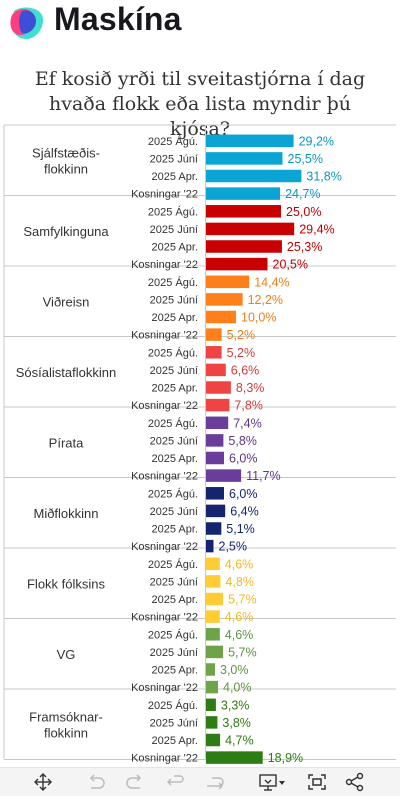 This screenshot has height=797, width=400. What do you see at coordinates (244, 511) in the screenshot?
I see `data-label: 6,4%` at bounding box center [244, 511].